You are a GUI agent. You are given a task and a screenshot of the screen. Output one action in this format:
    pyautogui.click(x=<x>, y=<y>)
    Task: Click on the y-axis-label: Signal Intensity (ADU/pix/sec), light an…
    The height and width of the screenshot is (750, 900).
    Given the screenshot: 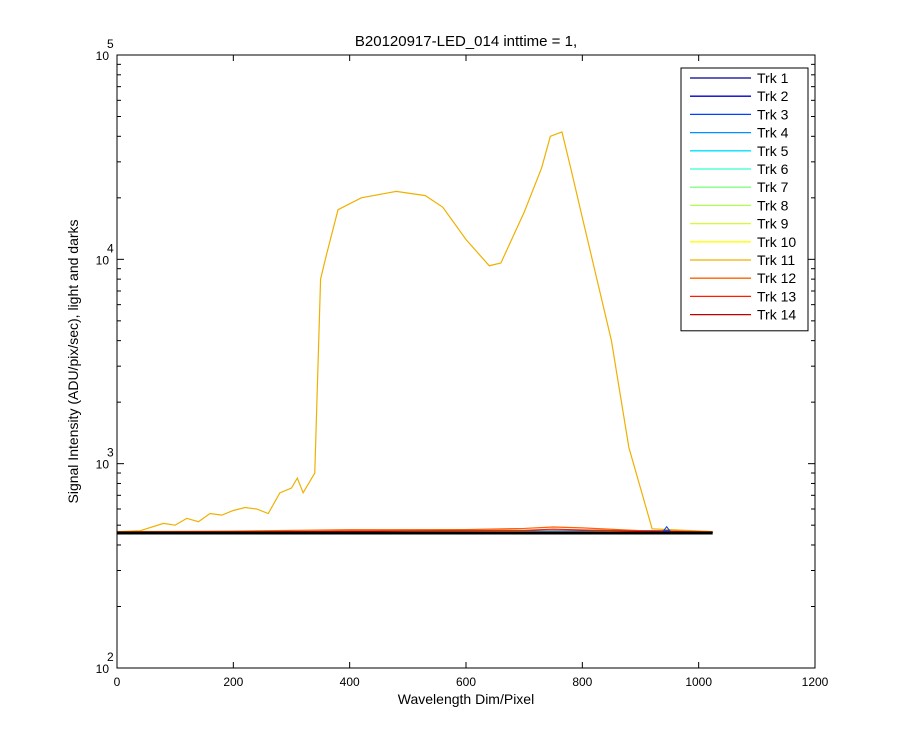 What is the action you would take?
    pyautogui.click(x=73, y=361)
    